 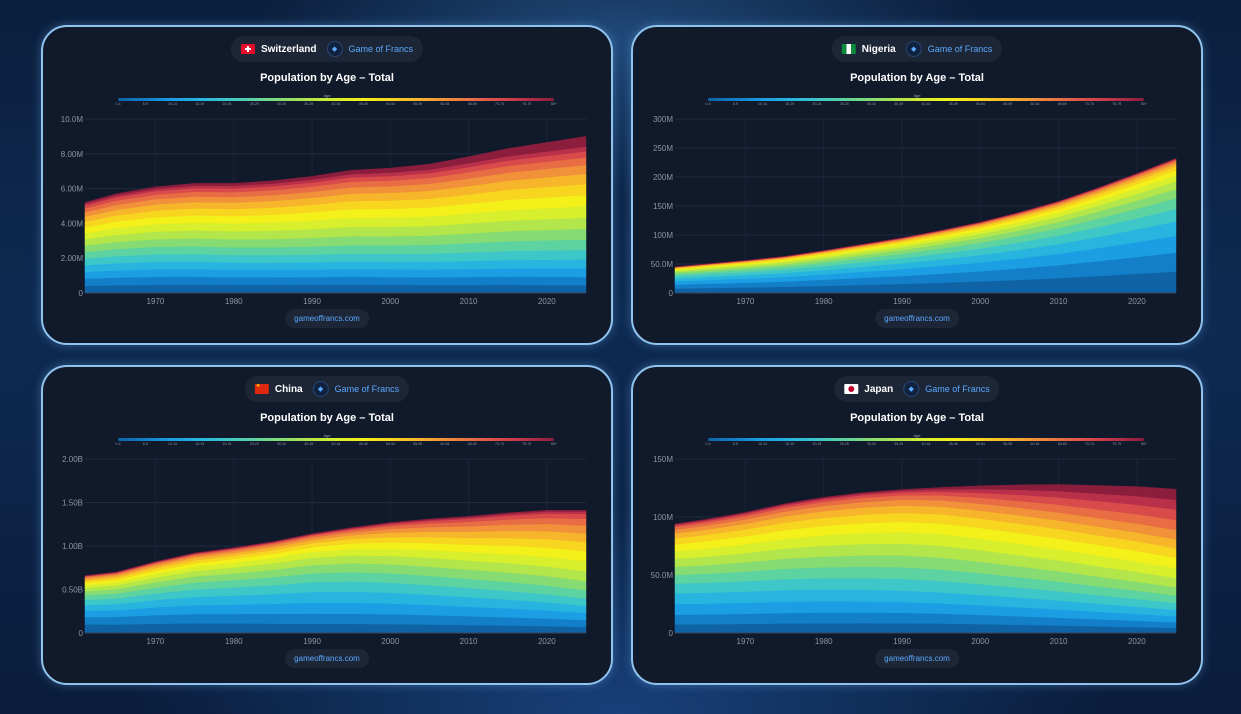 What do you see at coordinates (844, 104) in the screenshot?
I see `legend-age-label: 25-29` at bounding box center [844, 104].